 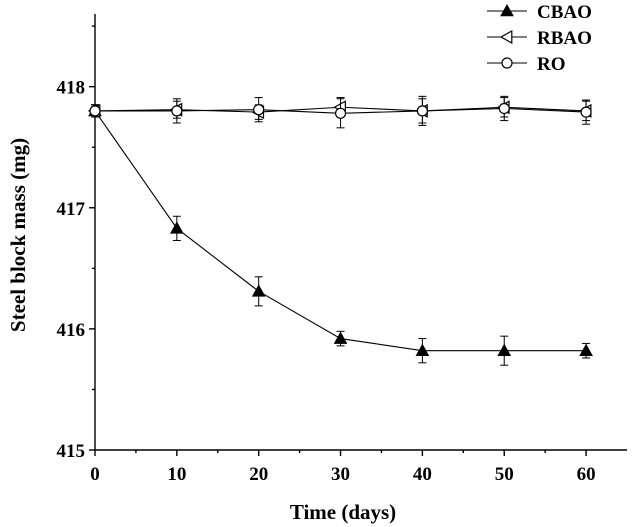 I want to click on y-tick-label: 418, so click(x=71, y=88).